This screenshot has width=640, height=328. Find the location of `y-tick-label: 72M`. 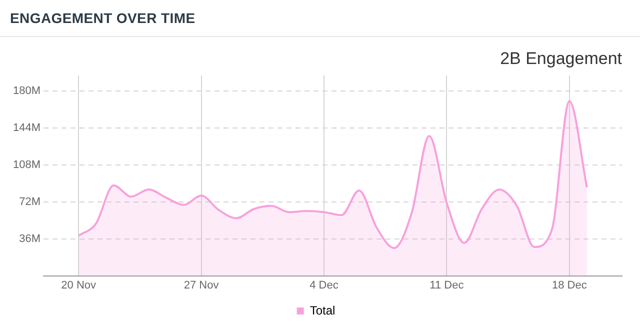

y-tick-label: 72M is located at coordinates (30, 202).